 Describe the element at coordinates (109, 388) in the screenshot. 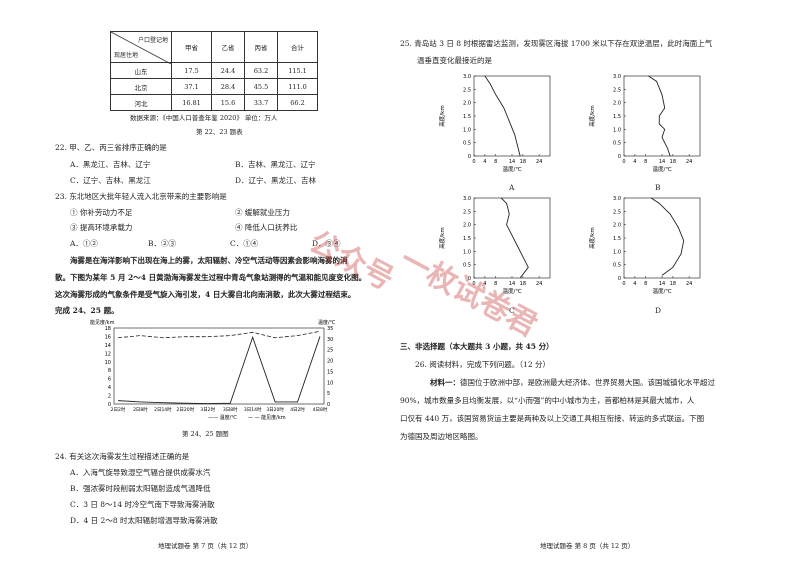

I see `y-tick-left: 4` at that location.